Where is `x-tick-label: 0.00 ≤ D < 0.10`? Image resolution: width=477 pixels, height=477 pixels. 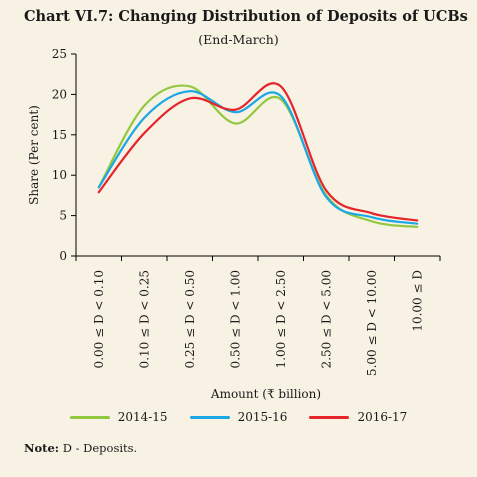
x-tick-label: 0.00 ≤ D < 0.10 is located at coordinates (99, 319).